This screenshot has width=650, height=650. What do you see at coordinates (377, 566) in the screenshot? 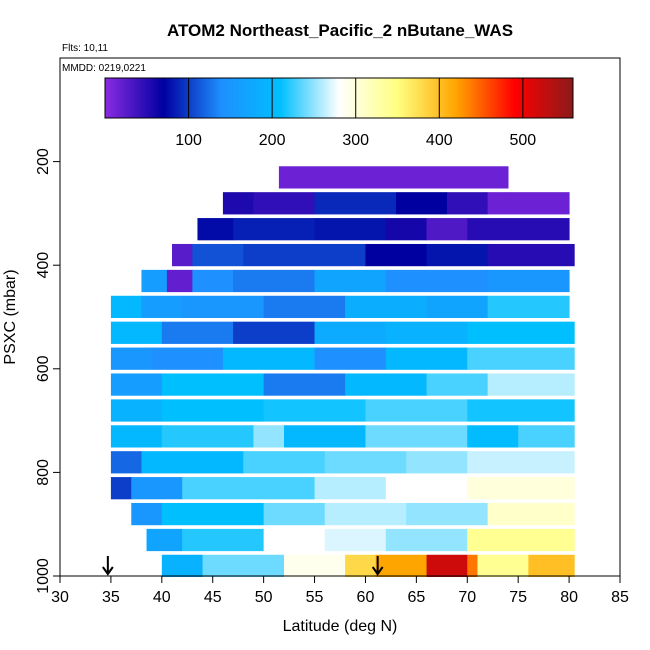
I see `latitude-marker-arrow` at bounding box center [377, 566].